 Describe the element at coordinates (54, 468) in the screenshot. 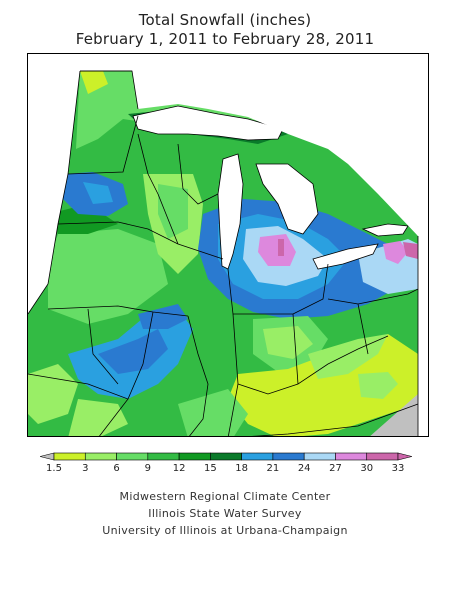

I see `legend-tick-label: 1.5` at that location.